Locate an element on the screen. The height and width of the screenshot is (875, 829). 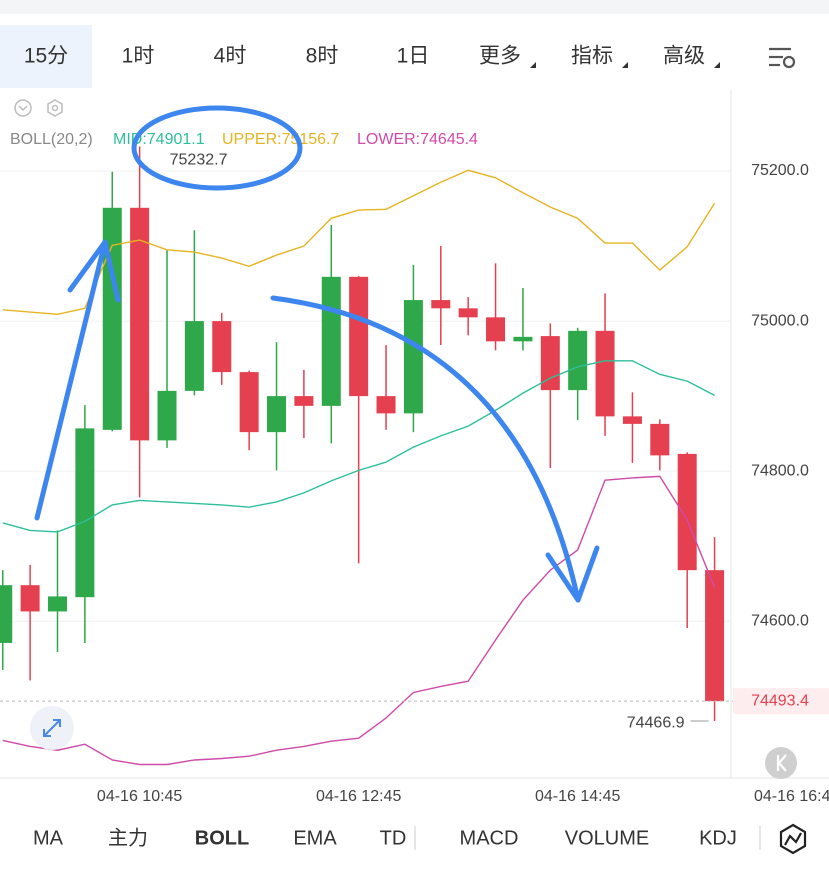
indicator-tab: EMA is located at coordinates (315, 838).